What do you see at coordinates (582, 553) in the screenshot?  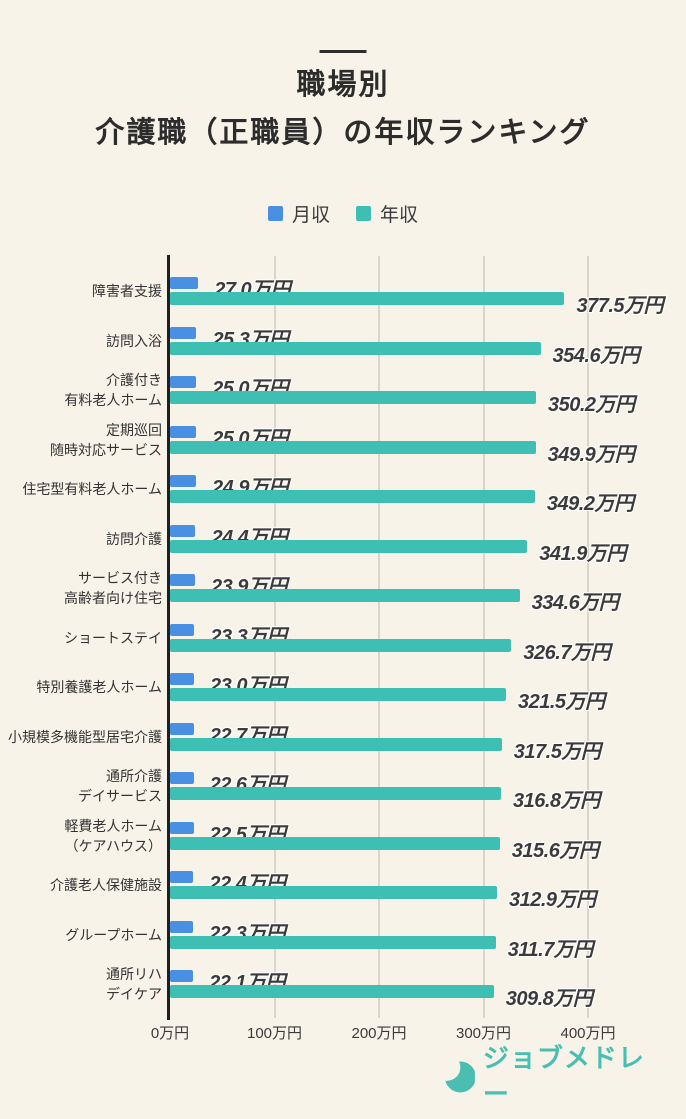 I see `annual-value-label: 341.9万円` at bounding box center [582, 553].